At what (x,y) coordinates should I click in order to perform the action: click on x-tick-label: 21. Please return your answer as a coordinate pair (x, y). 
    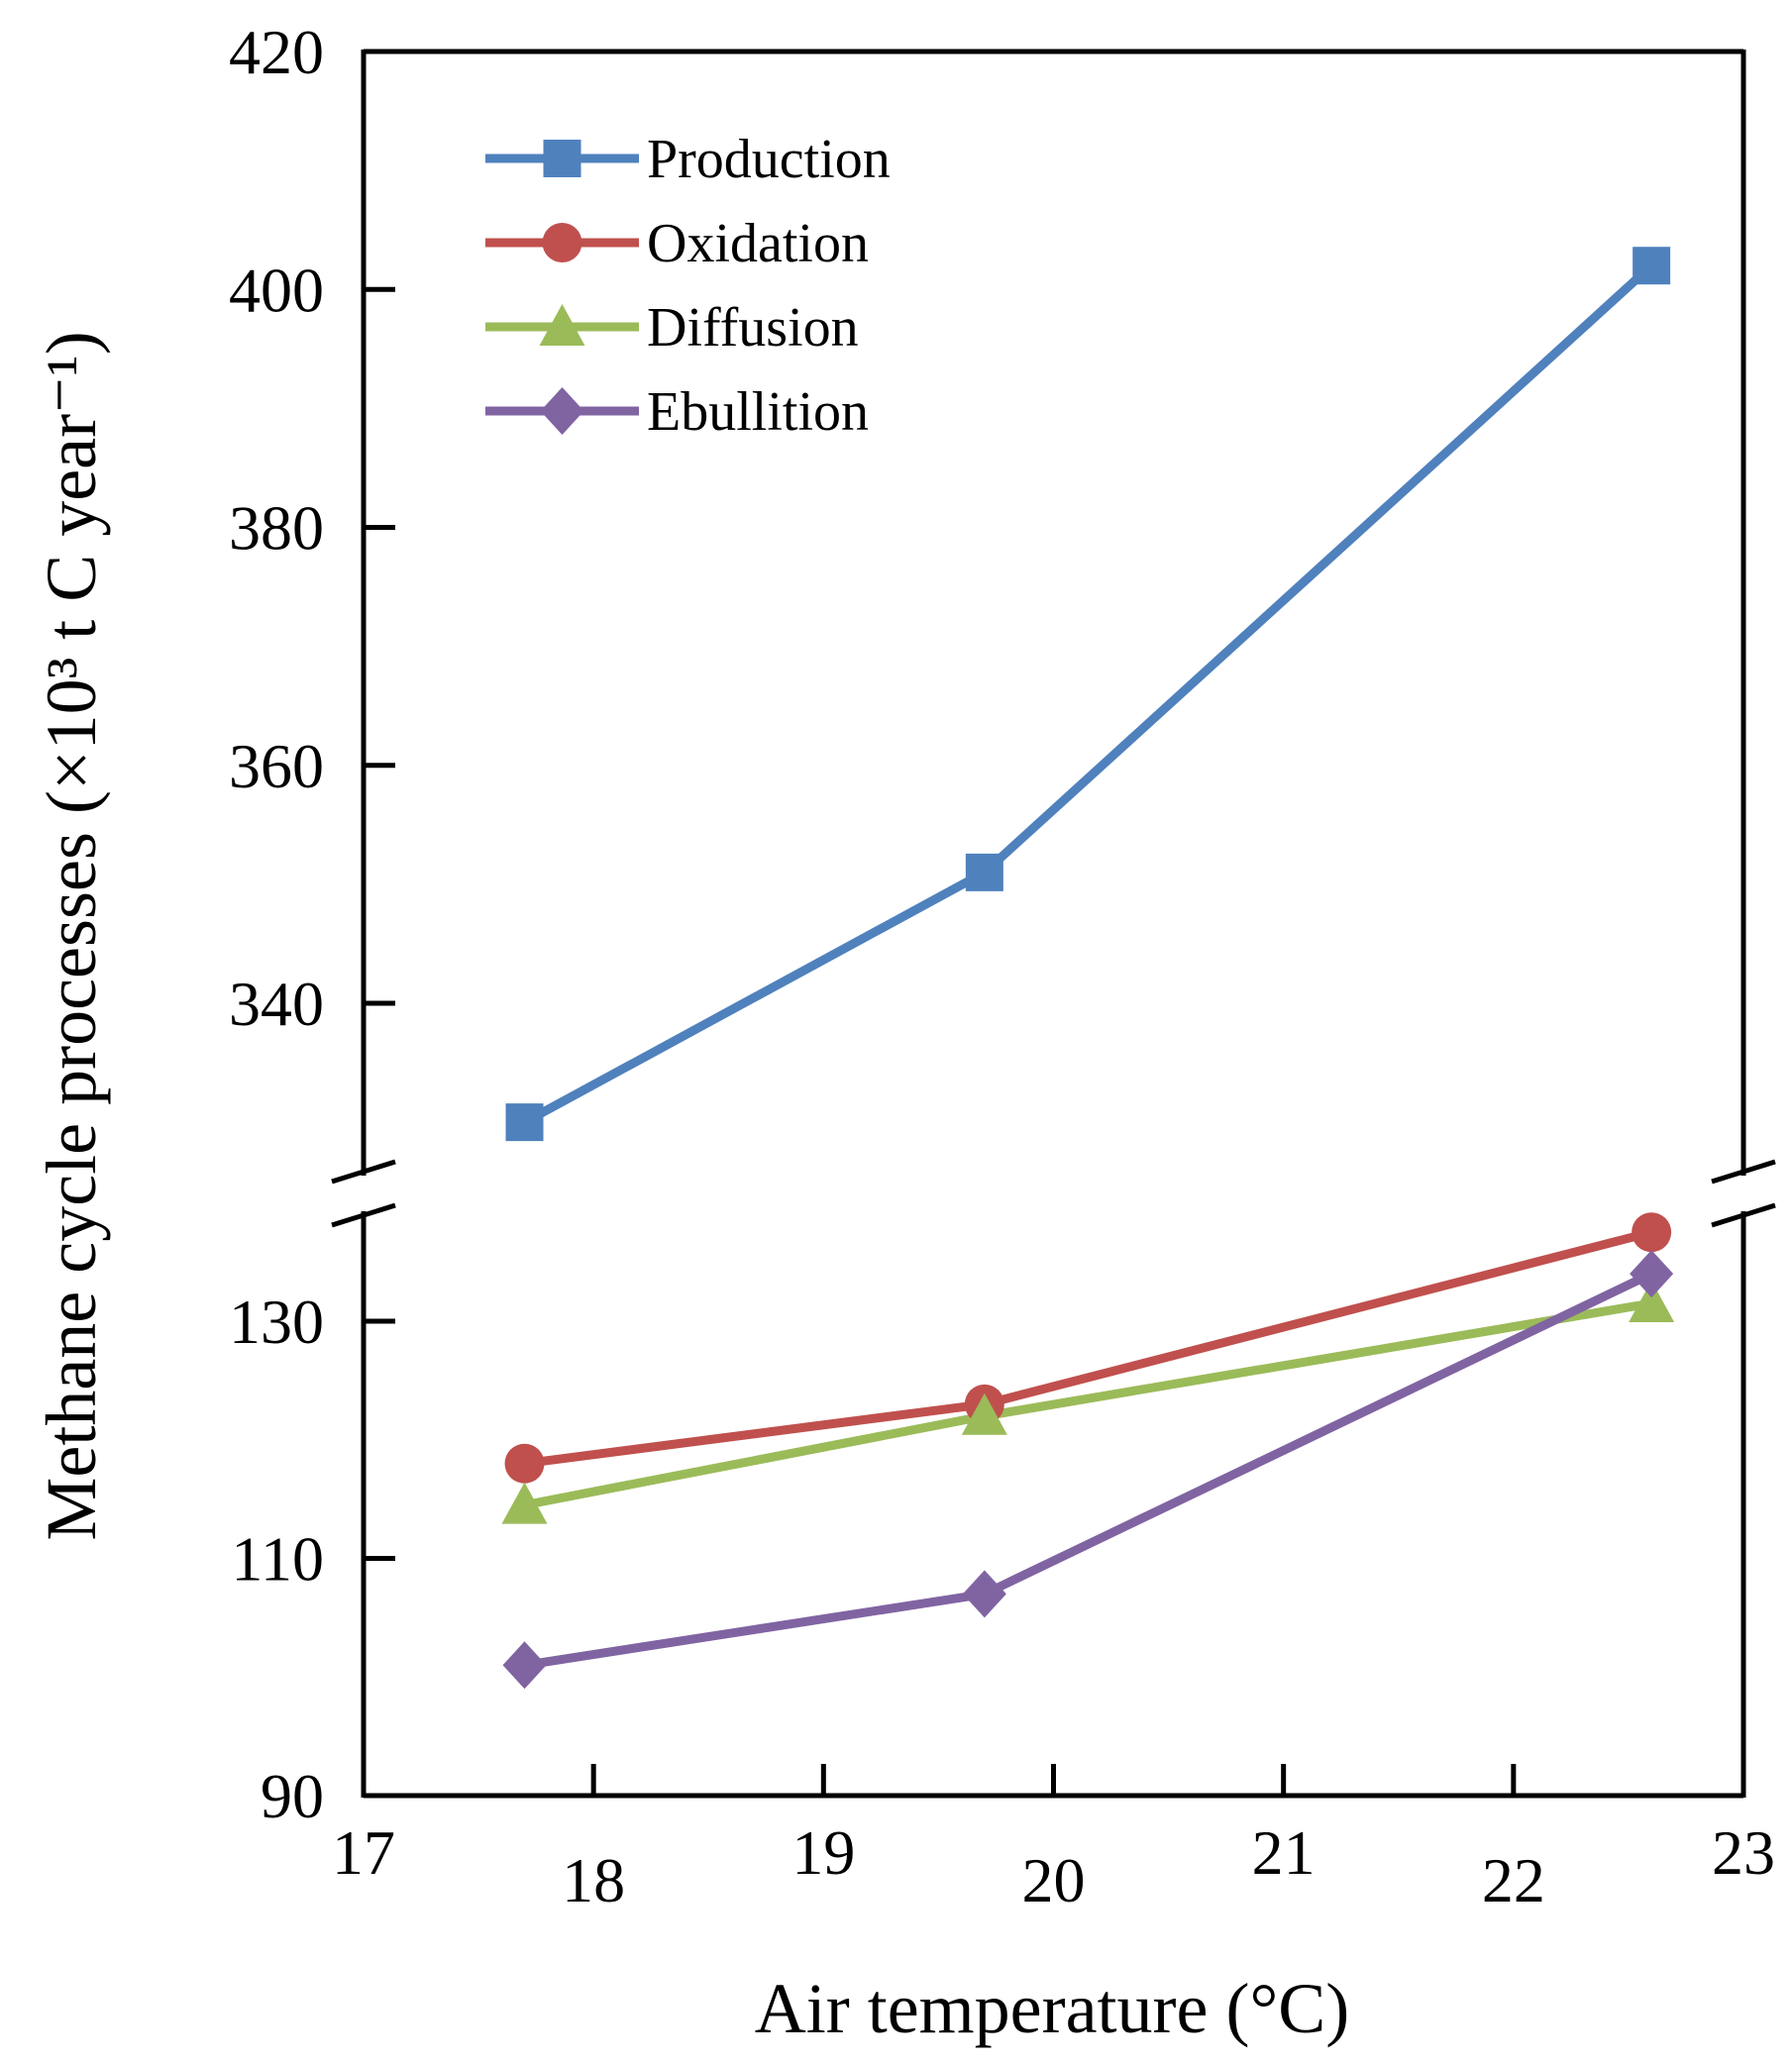
    Looking at the image, I should click on (1284, 1852).